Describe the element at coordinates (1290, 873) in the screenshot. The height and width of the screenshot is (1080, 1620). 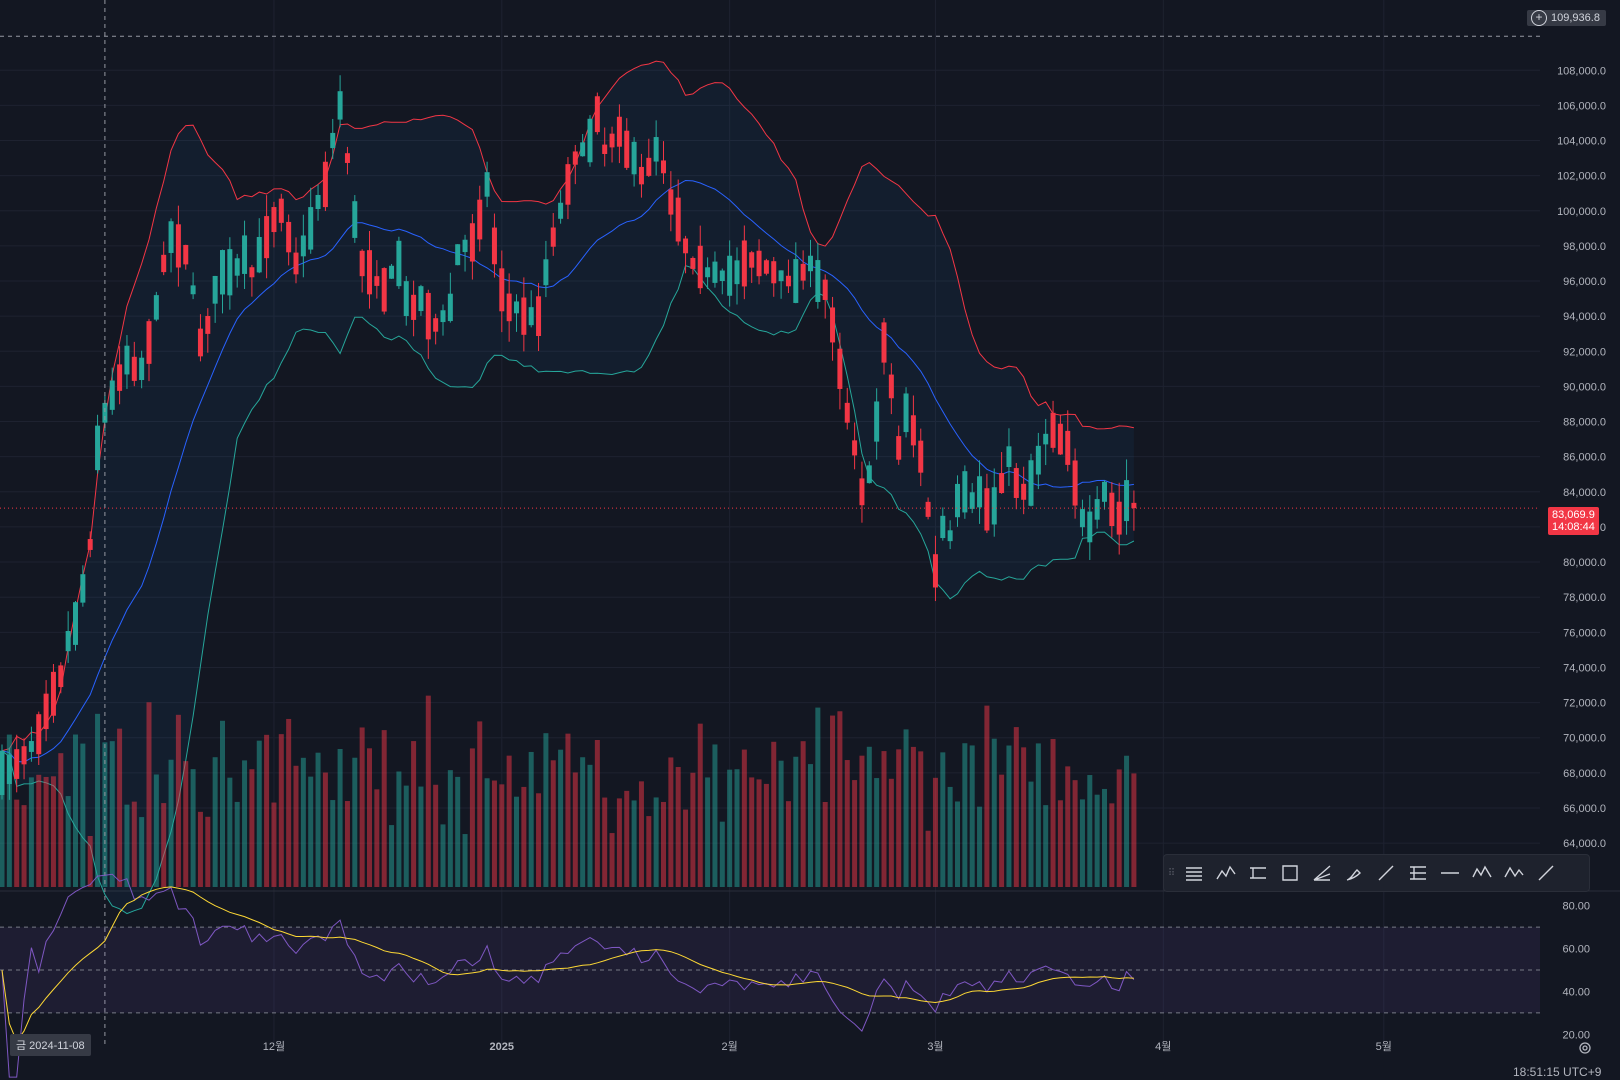
I see `rectangle-tool-button` at that location.